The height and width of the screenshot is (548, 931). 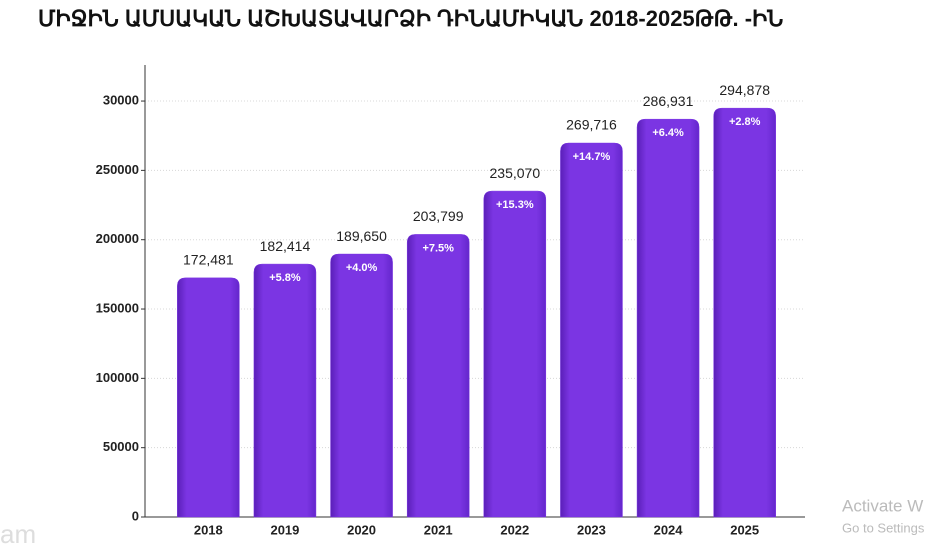 I want to click on watermark: Go to Settings, so click(x=883, y=527).